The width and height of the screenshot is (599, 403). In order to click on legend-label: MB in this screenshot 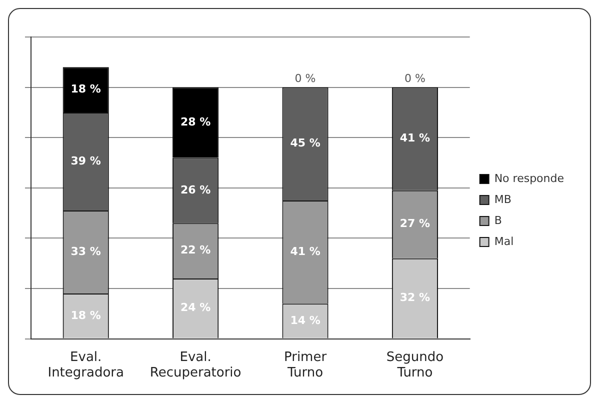, I will do `click(503, 199)`.